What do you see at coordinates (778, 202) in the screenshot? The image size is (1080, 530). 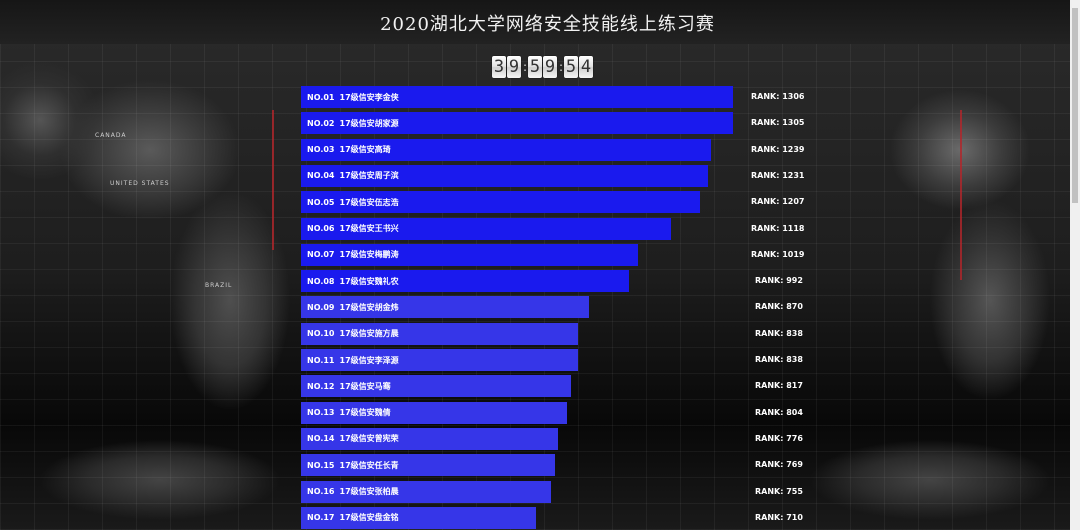 I see `rank-score: RANK: 1207` at bounding box center [778, 202].